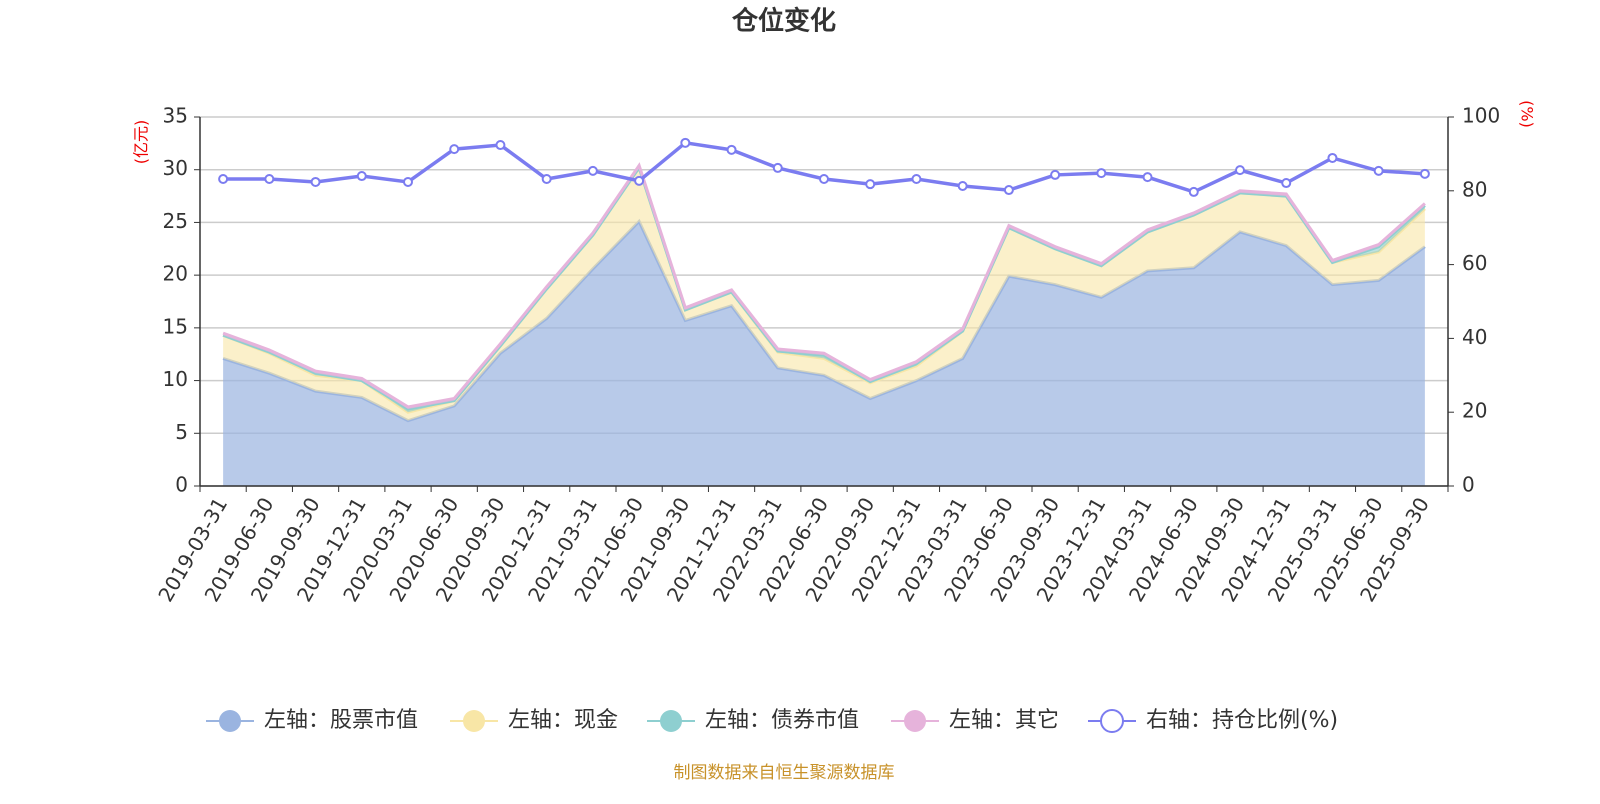 The height and width of the screenshot is (804, 1600). I want to click on y-tick-label: 0, so click(181, 485).